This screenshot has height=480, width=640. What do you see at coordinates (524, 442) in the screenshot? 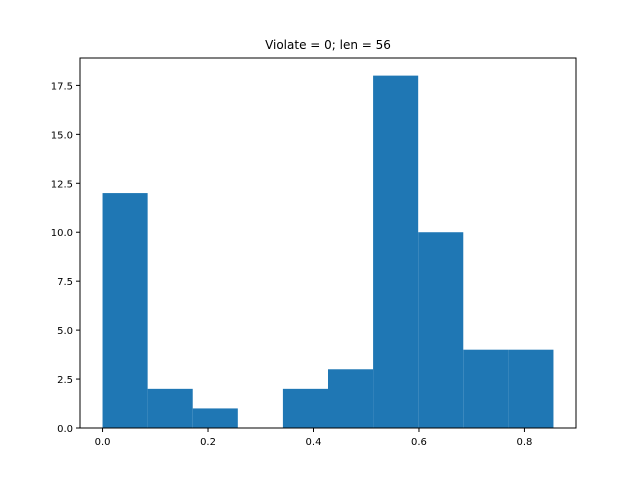
I see `x-tick-label: 0.8` at bounding box center [524, 442].